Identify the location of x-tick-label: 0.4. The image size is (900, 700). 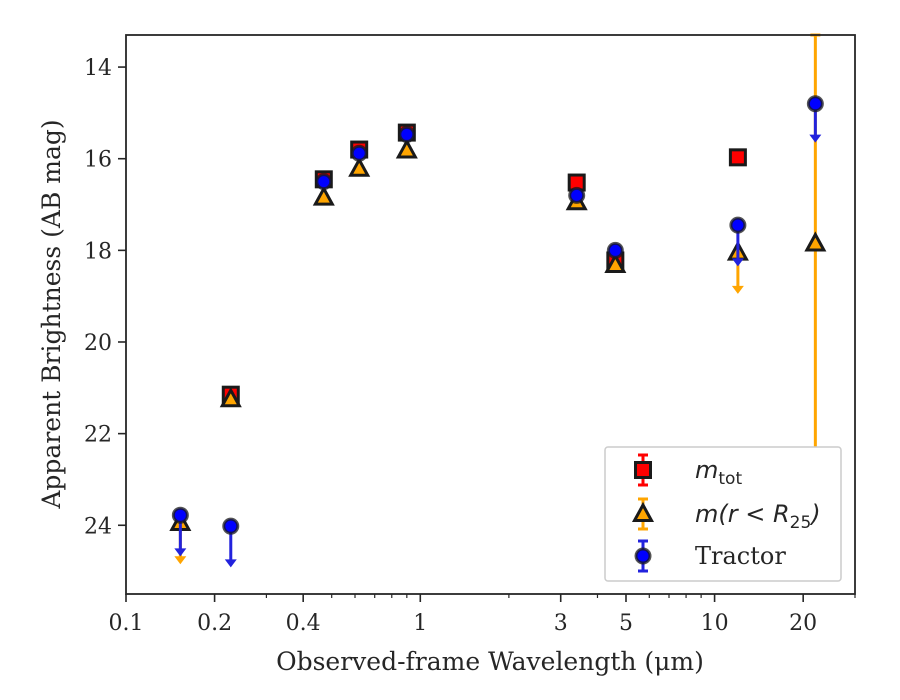
(303, 623).